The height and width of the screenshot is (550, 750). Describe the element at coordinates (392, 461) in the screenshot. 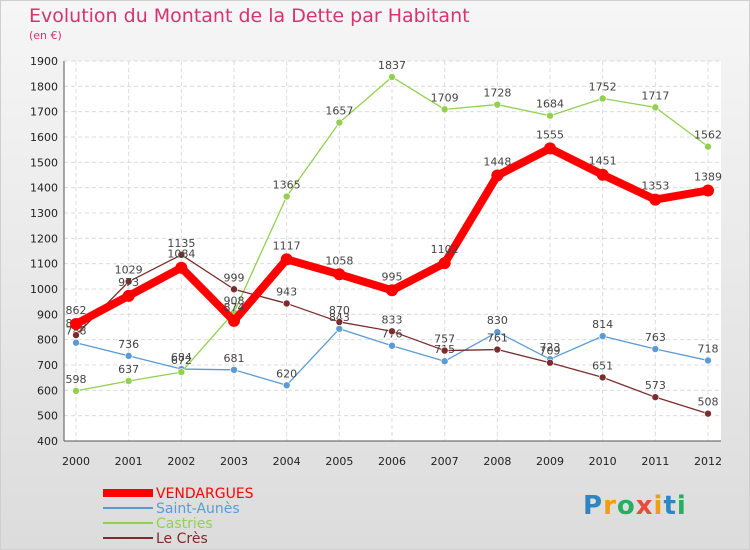

I see `x-tick-label: 2006` at that location.